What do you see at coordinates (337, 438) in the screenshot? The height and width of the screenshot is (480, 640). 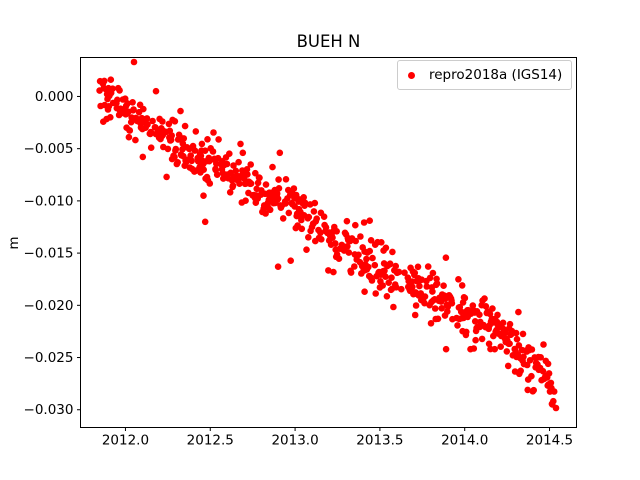 I see `x-axis: 2012.0 2012.5 2013.0 2013.5 2014.0 2014.5` at bounding box center [337, 438].